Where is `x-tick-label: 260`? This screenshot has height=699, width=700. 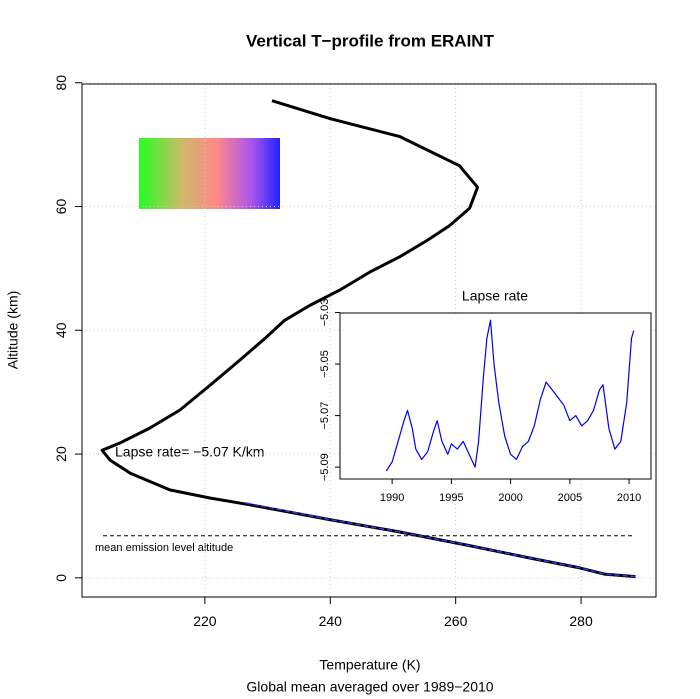 x-tick-label: 260 is located at coordinates (456, 621).